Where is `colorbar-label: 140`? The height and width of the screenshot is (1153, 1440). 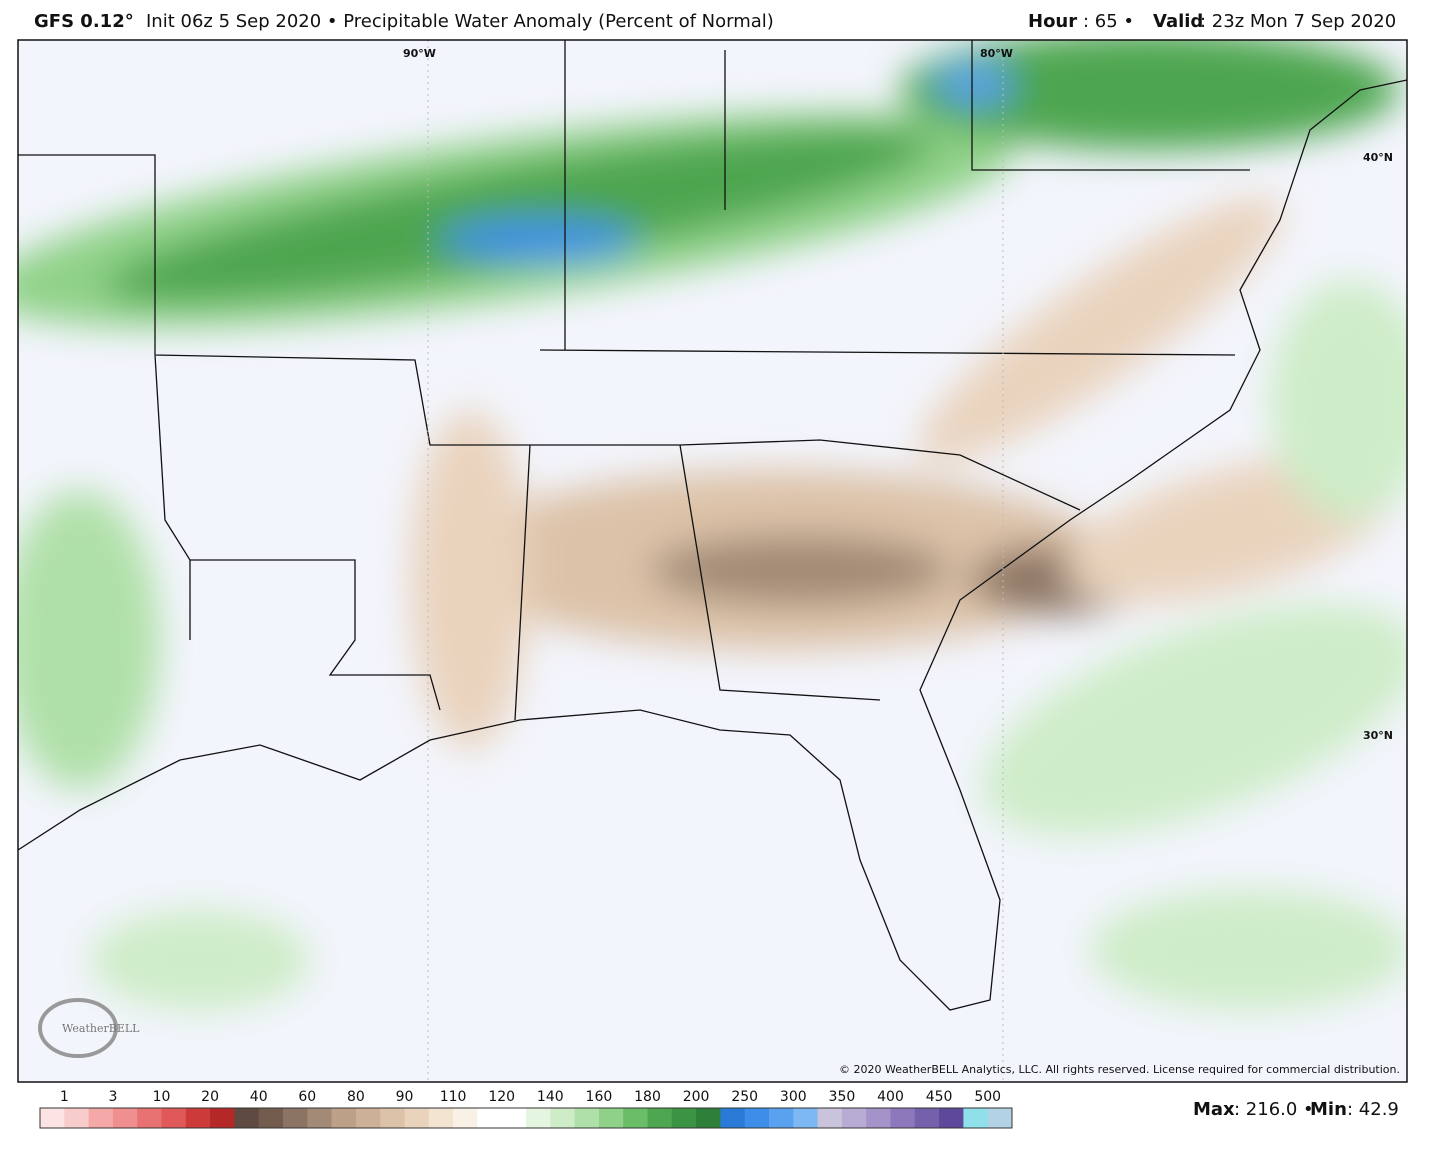 colorbar-label: 140 is located at coordinates (550, 1097).